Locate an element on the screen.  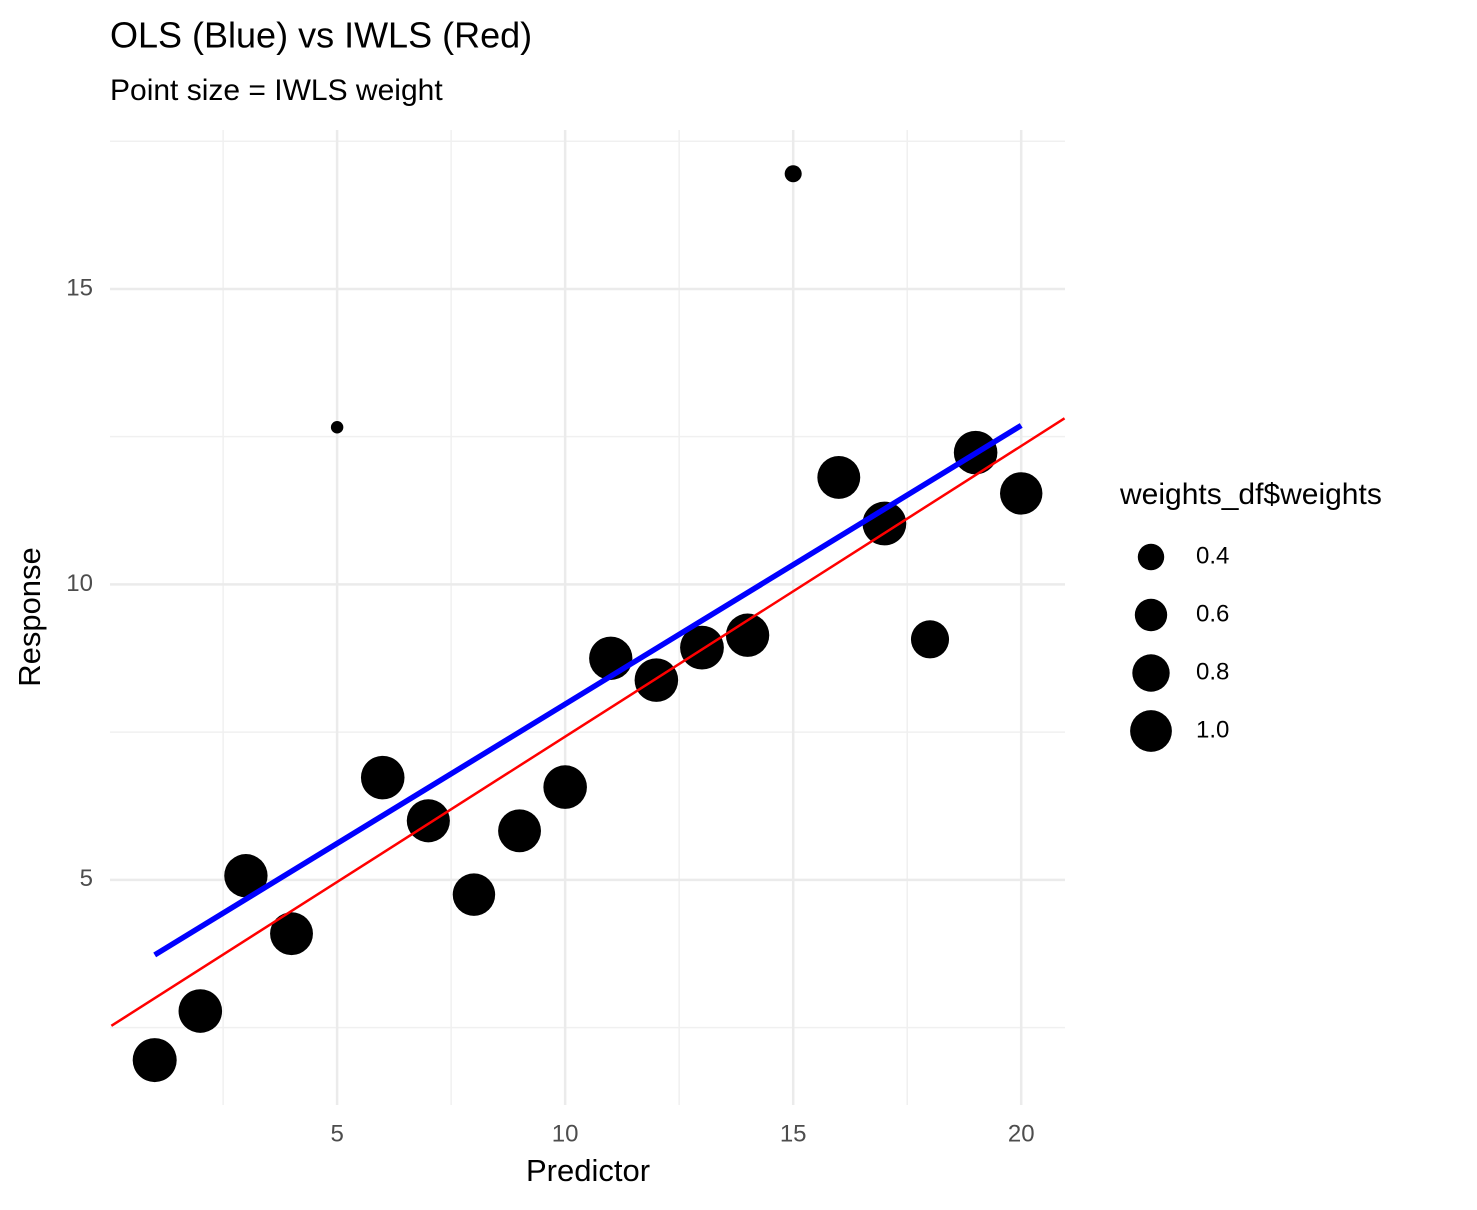
legend-label: 1.0 is located at coordinates (1212, 729).